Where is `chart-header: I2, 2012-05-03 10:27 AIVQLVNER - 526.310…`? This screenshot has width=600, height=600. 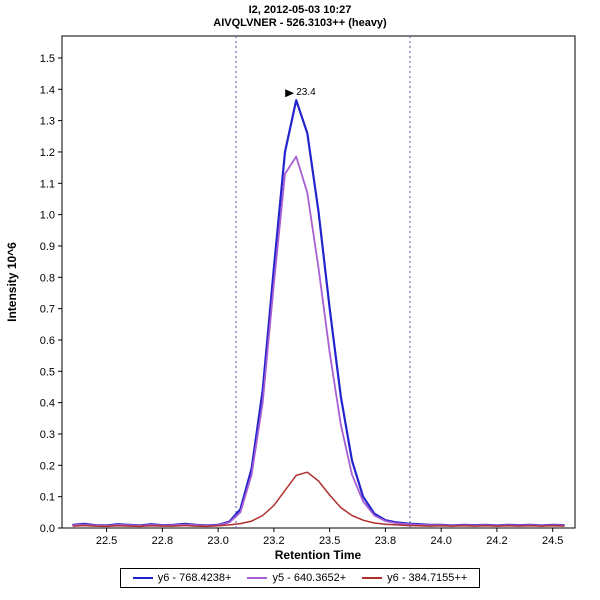
chart-header: I2, 2012-05-03 10:27 AIVQLVNER - 526.310… is located at coordinates (300, 15).